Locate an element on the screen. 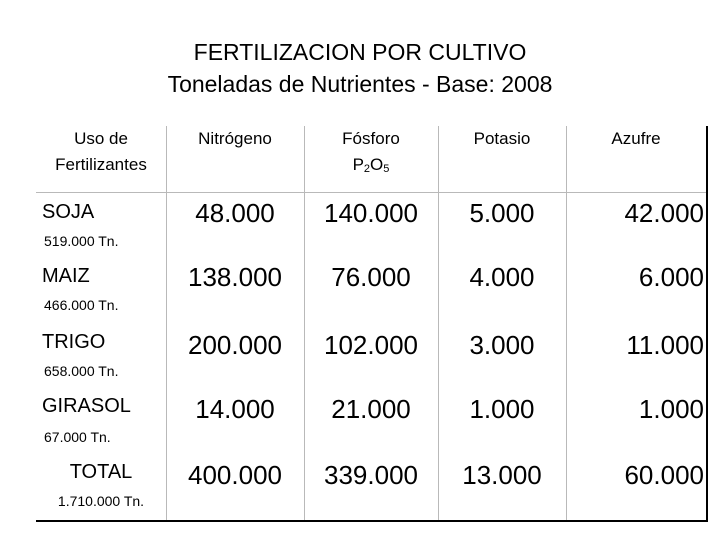 The height and width of the screenshot is (540, 720). value-nitrogeno: 200.000 is located at coordinates (235, 345).